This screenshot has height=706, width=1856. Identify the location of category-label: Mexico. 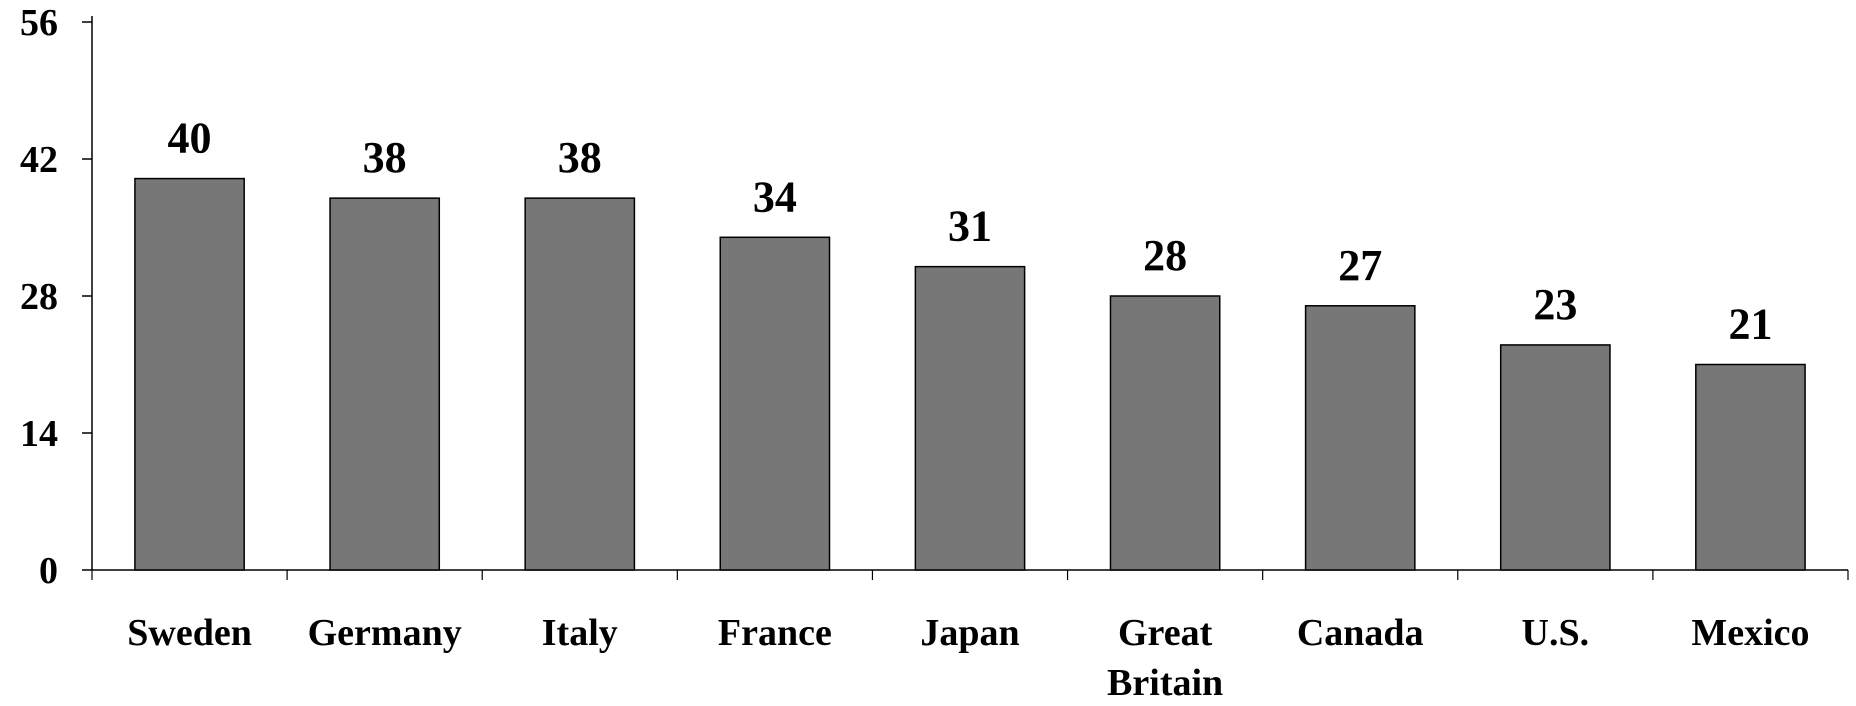
(1750, 633).